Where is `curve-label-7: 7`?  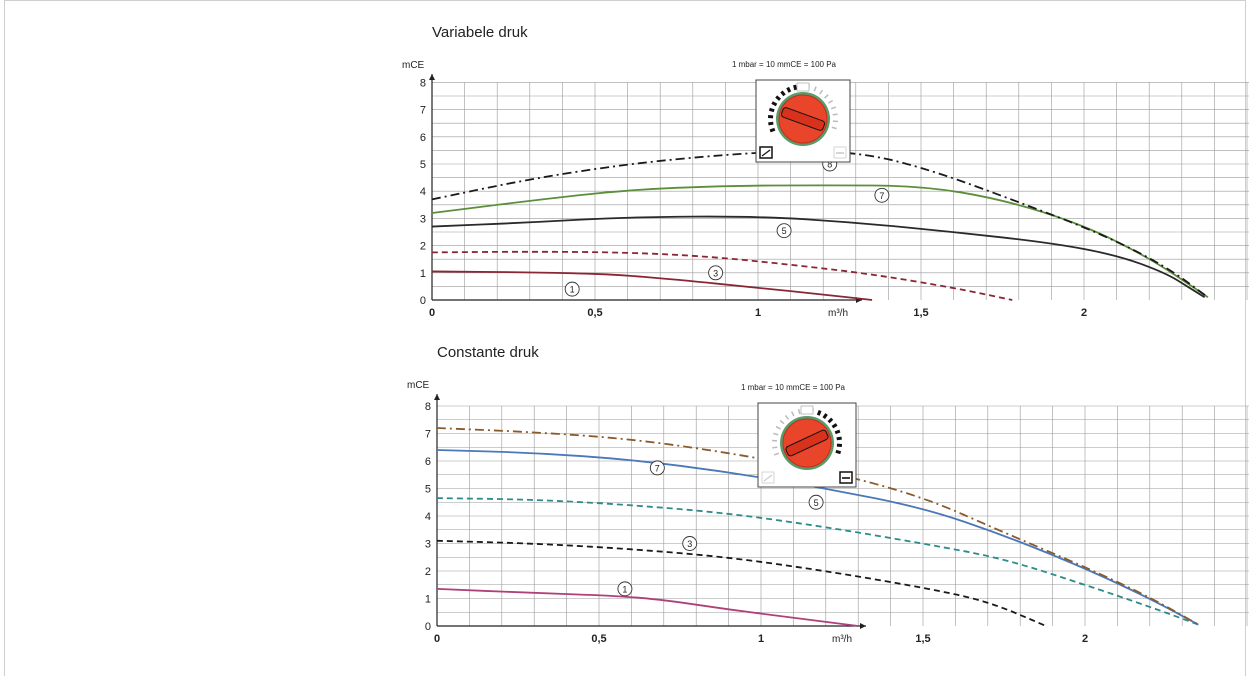 curve-label-7: 7 is located at coordinates (881, 196).